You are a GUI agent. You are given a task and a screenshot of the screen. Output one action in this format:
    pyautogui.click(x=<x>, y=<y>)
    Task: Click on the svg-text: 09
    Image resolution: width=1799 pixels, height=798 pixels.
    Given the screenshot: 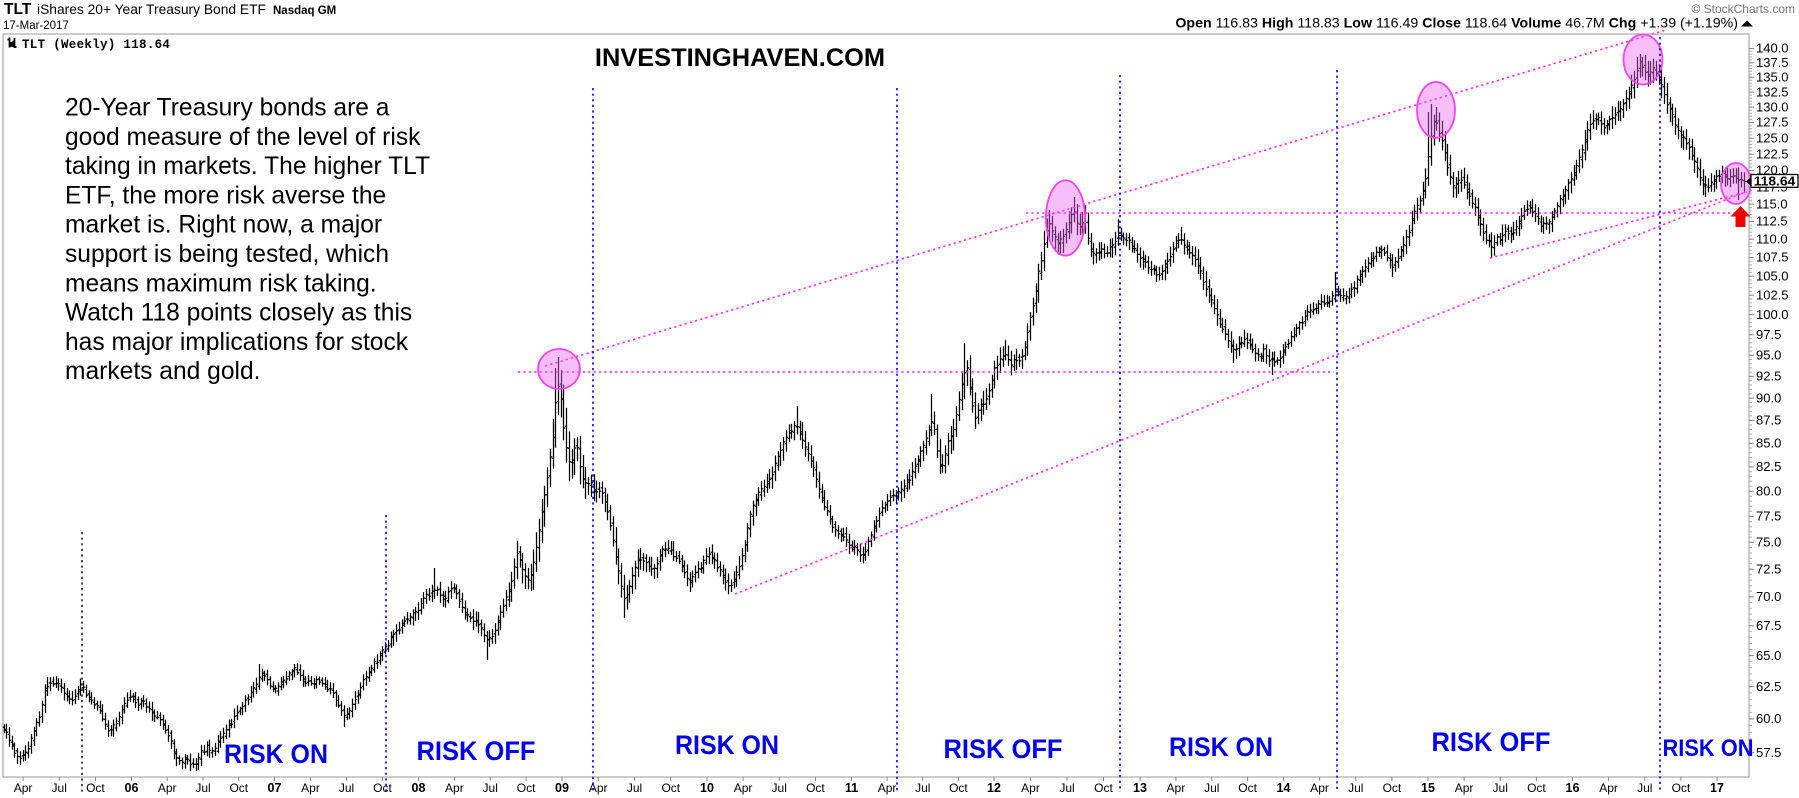 What is the action you would take?
    pyautogui.click(x=562, y=788)
    